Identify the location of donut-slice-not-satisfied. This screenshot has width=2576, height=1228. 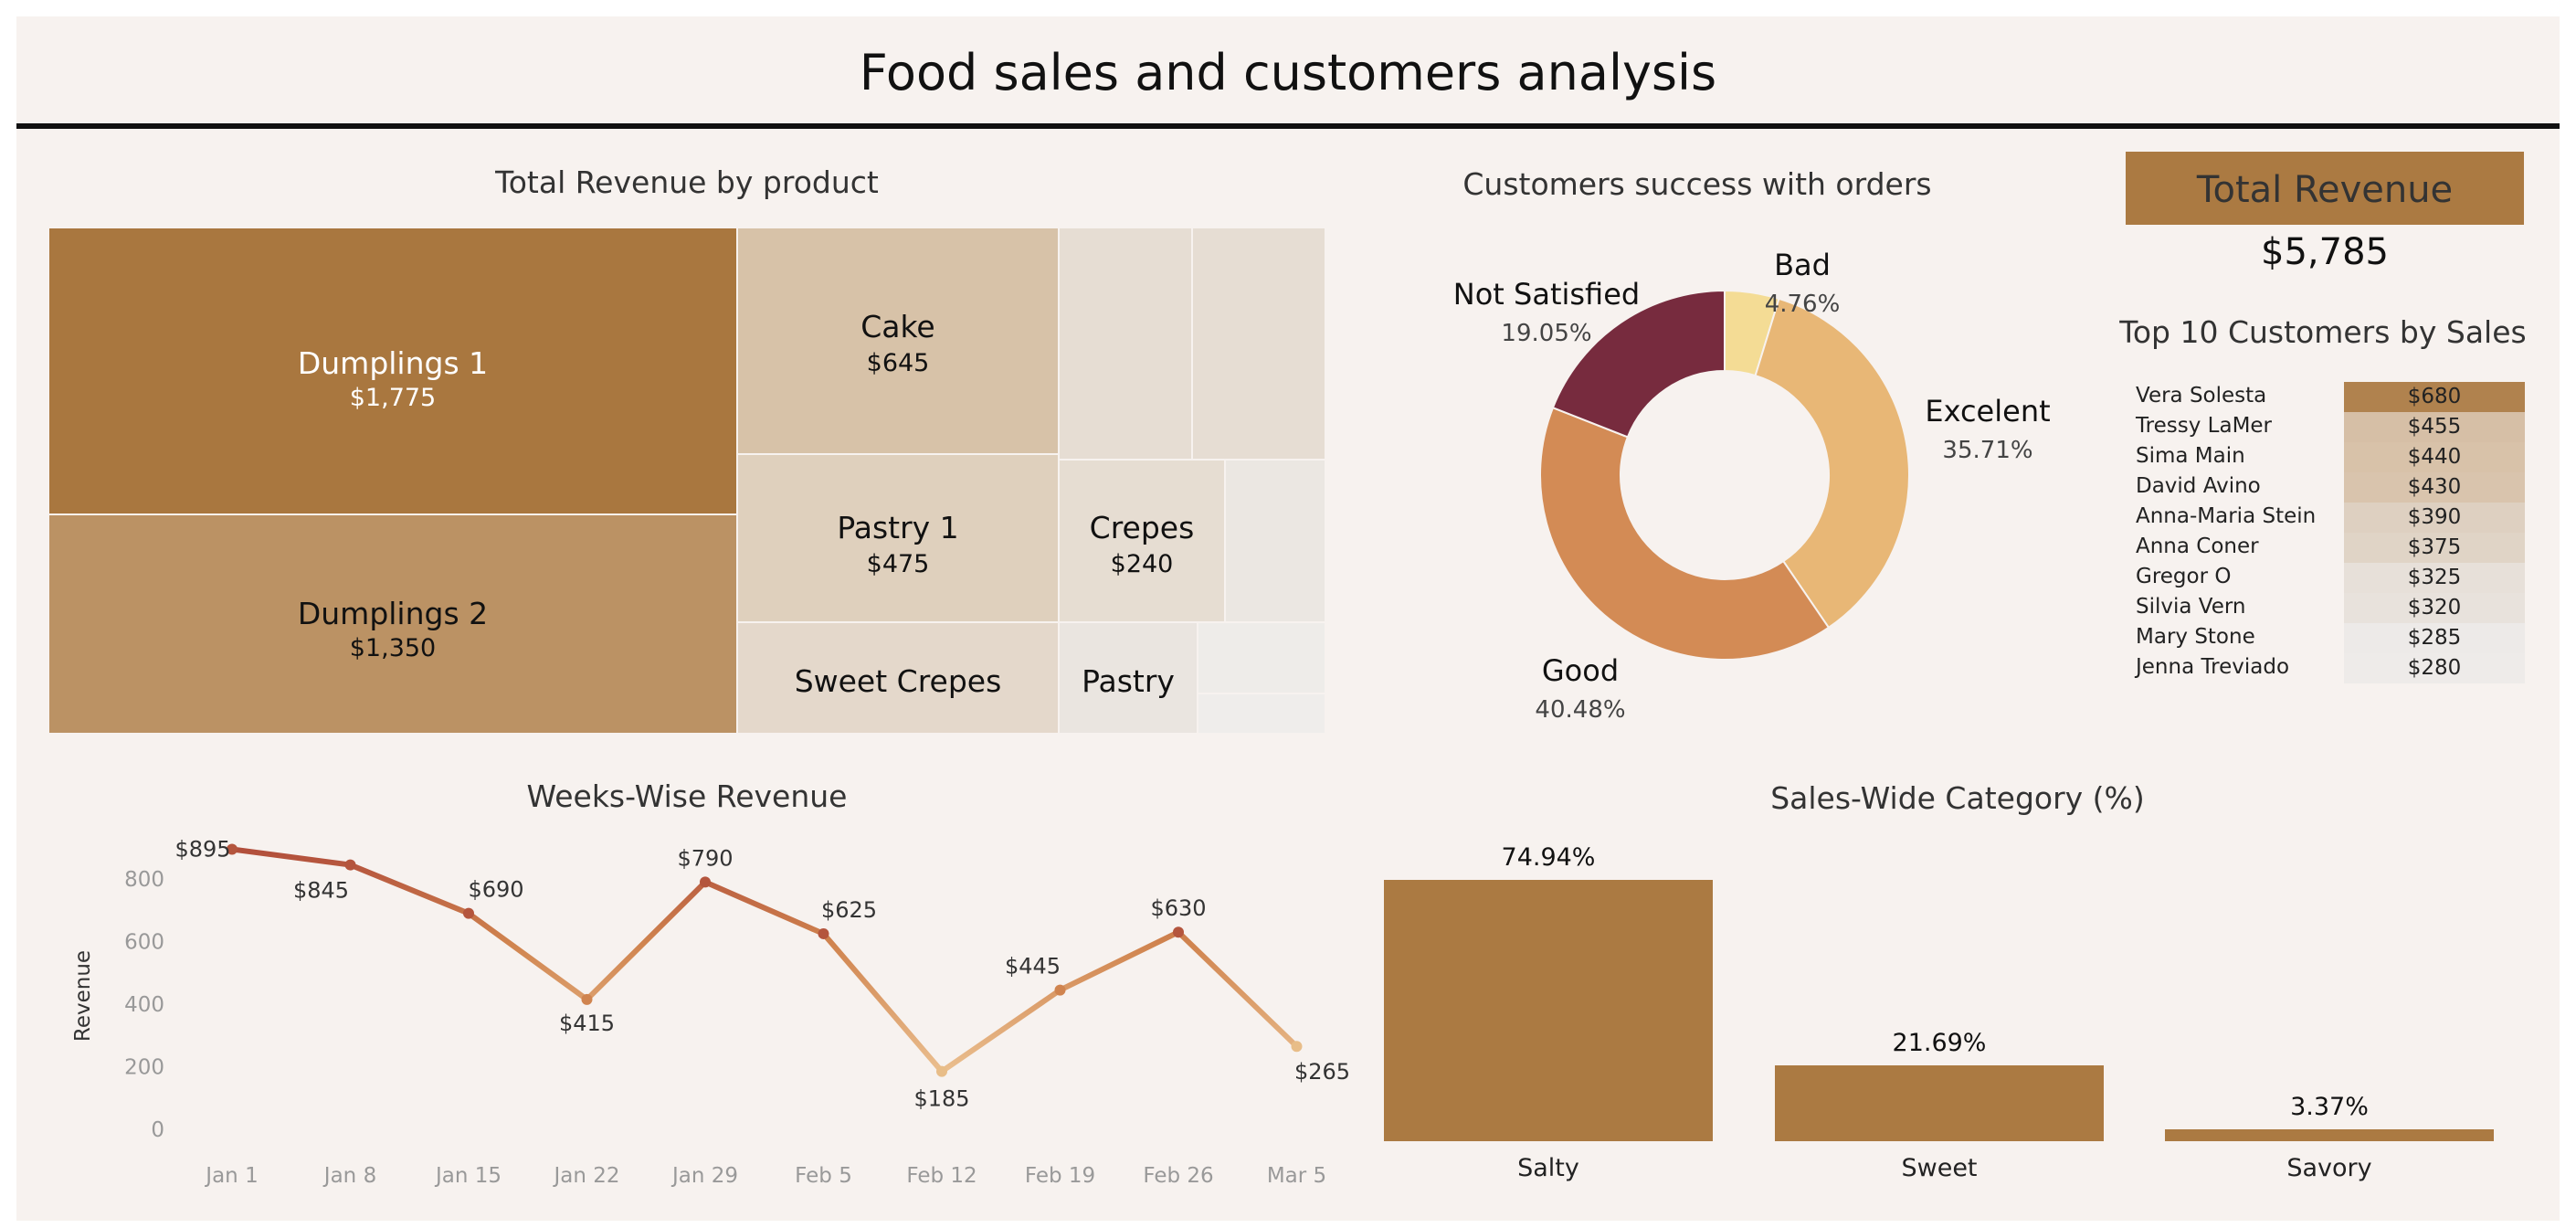
(1638, 364).